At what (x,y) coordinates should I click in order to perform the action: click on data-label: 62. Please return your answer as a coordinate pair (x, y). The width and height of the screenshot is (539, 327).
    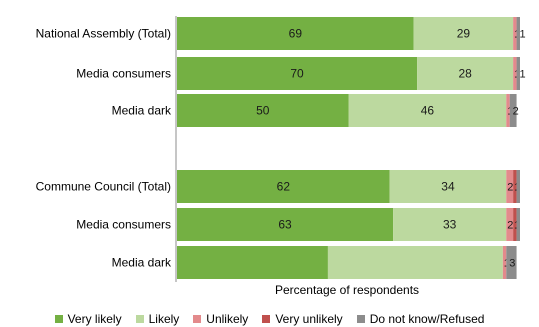
    Looking at the image, I should click on (284, 187).